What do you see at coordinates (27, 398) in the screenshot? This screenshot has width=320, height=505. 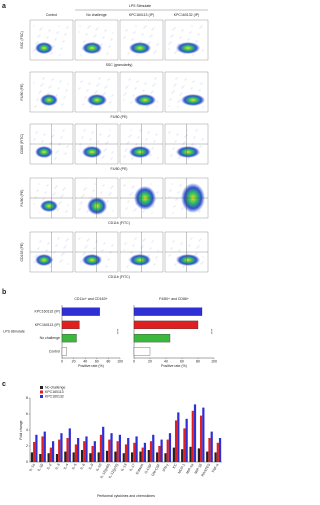 I see `y-tick-label: 8` at bounding box center [27, 398].